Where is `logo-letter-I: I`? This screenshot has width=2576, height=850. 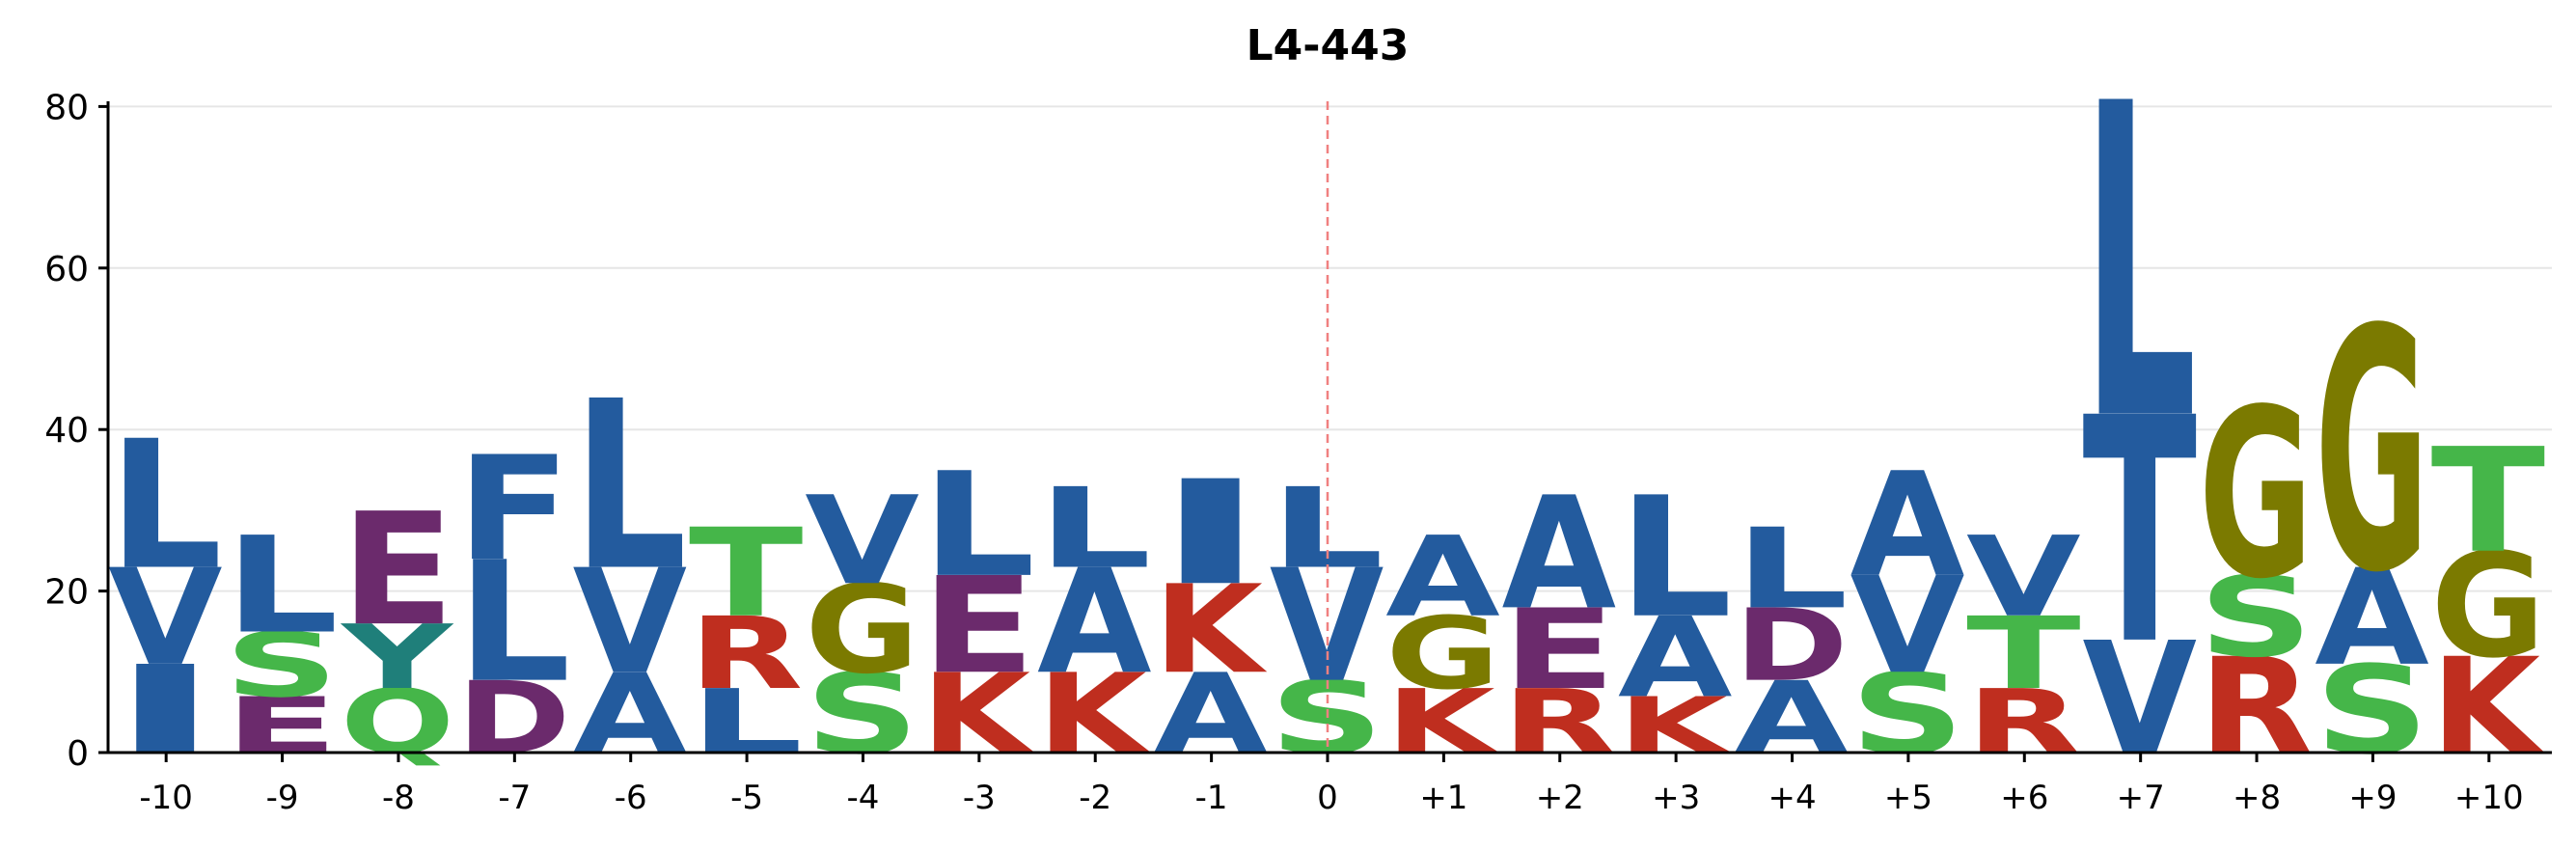 logo-letter-I: I is located at coordinates (1210, 533).